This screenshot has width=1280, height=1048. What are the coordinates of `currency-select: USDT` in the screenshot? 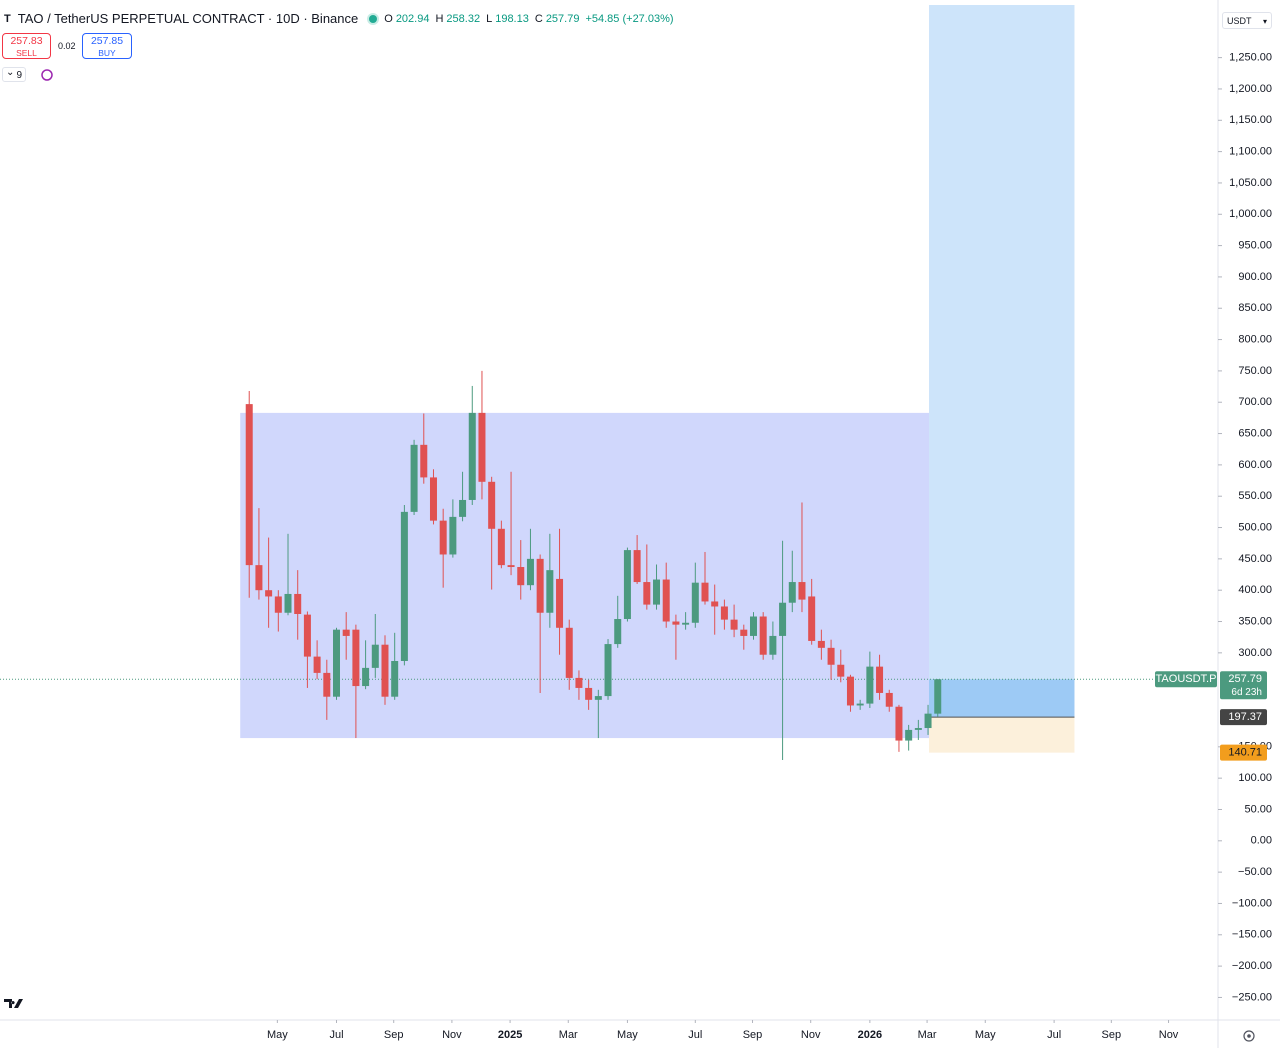 It's located at (1247, 21).